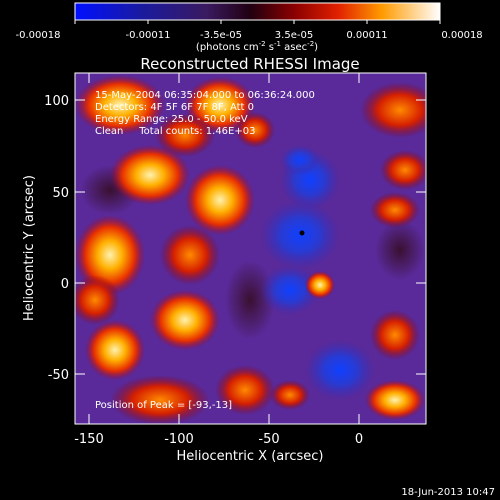 Image resolution: width=500 pixels, height=500 pixels. I want to click on x-tick-label: 0, so click(359, 439).